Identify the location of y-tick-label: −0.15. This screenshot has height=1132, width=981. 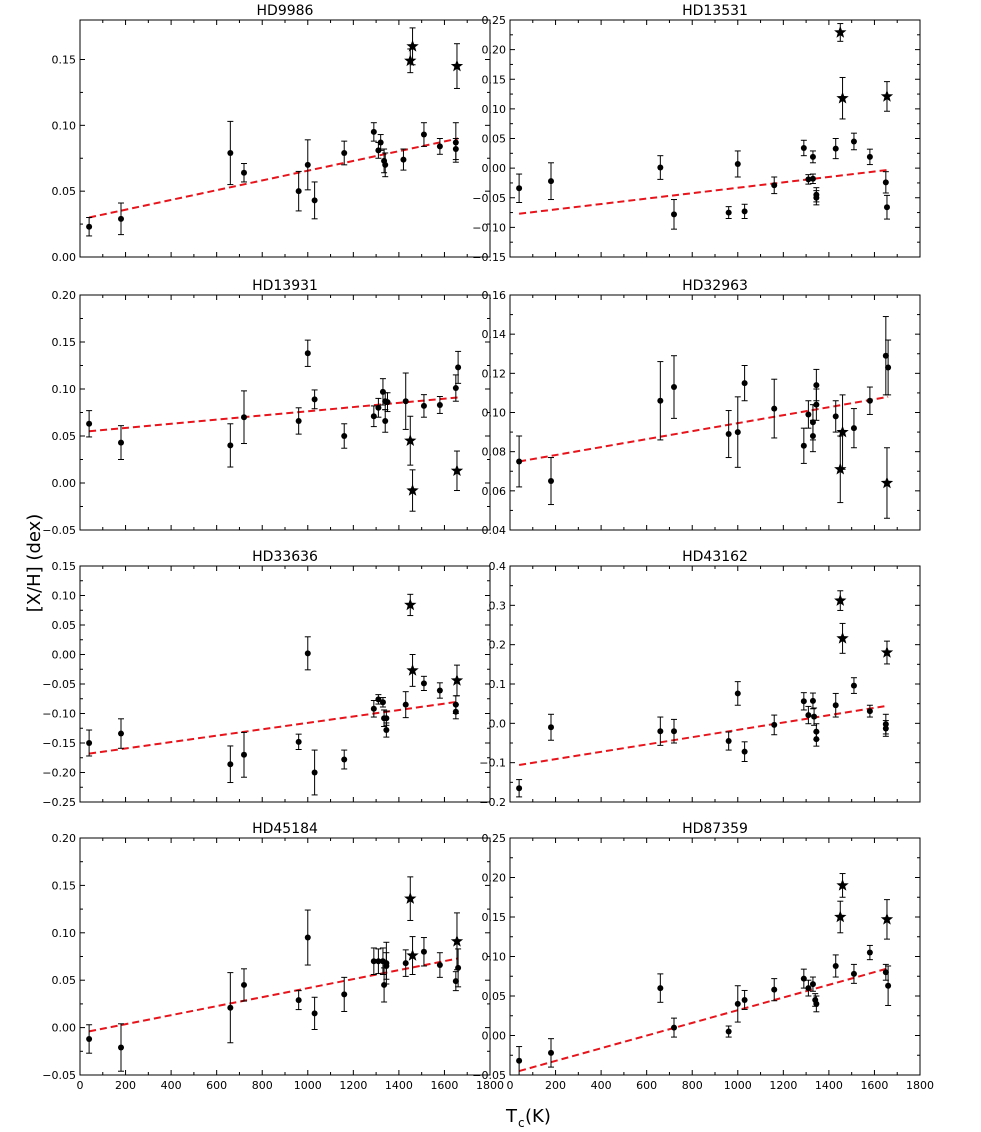
(59, 743).